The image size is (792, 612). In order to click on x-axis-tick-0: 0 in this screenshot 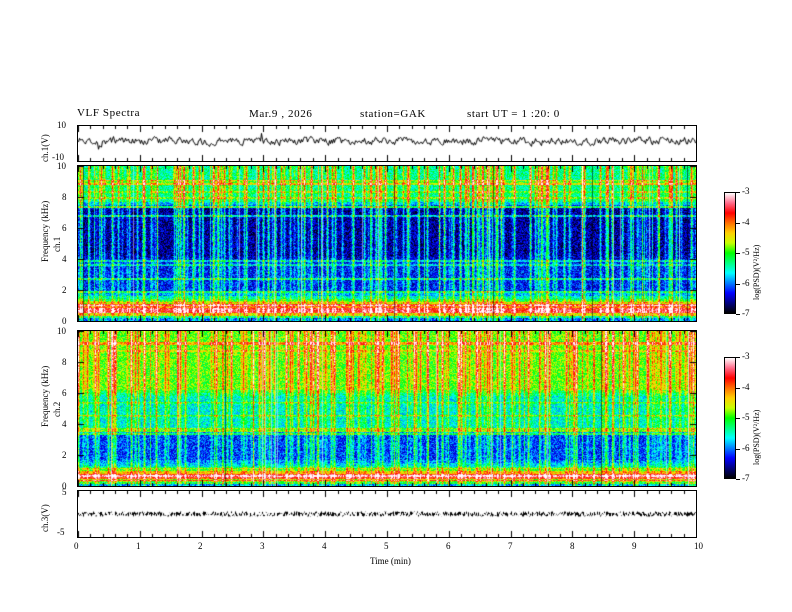, I will do `click(76, 546)`.